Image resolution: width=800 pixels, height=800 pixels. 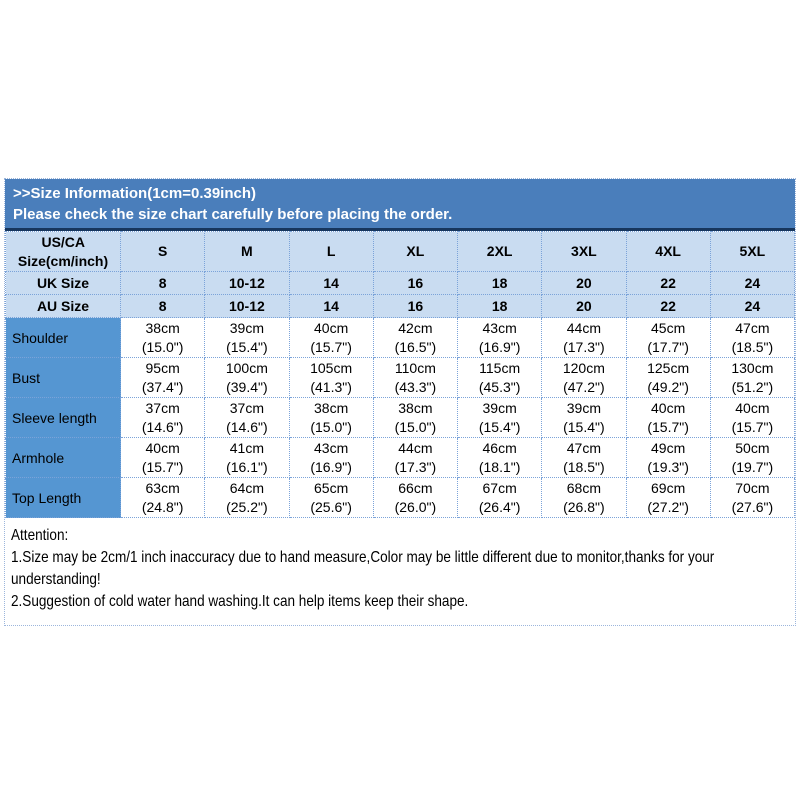 I want to click on measurement-cell: 69cm (27.2"), so click(x=668, y=497).